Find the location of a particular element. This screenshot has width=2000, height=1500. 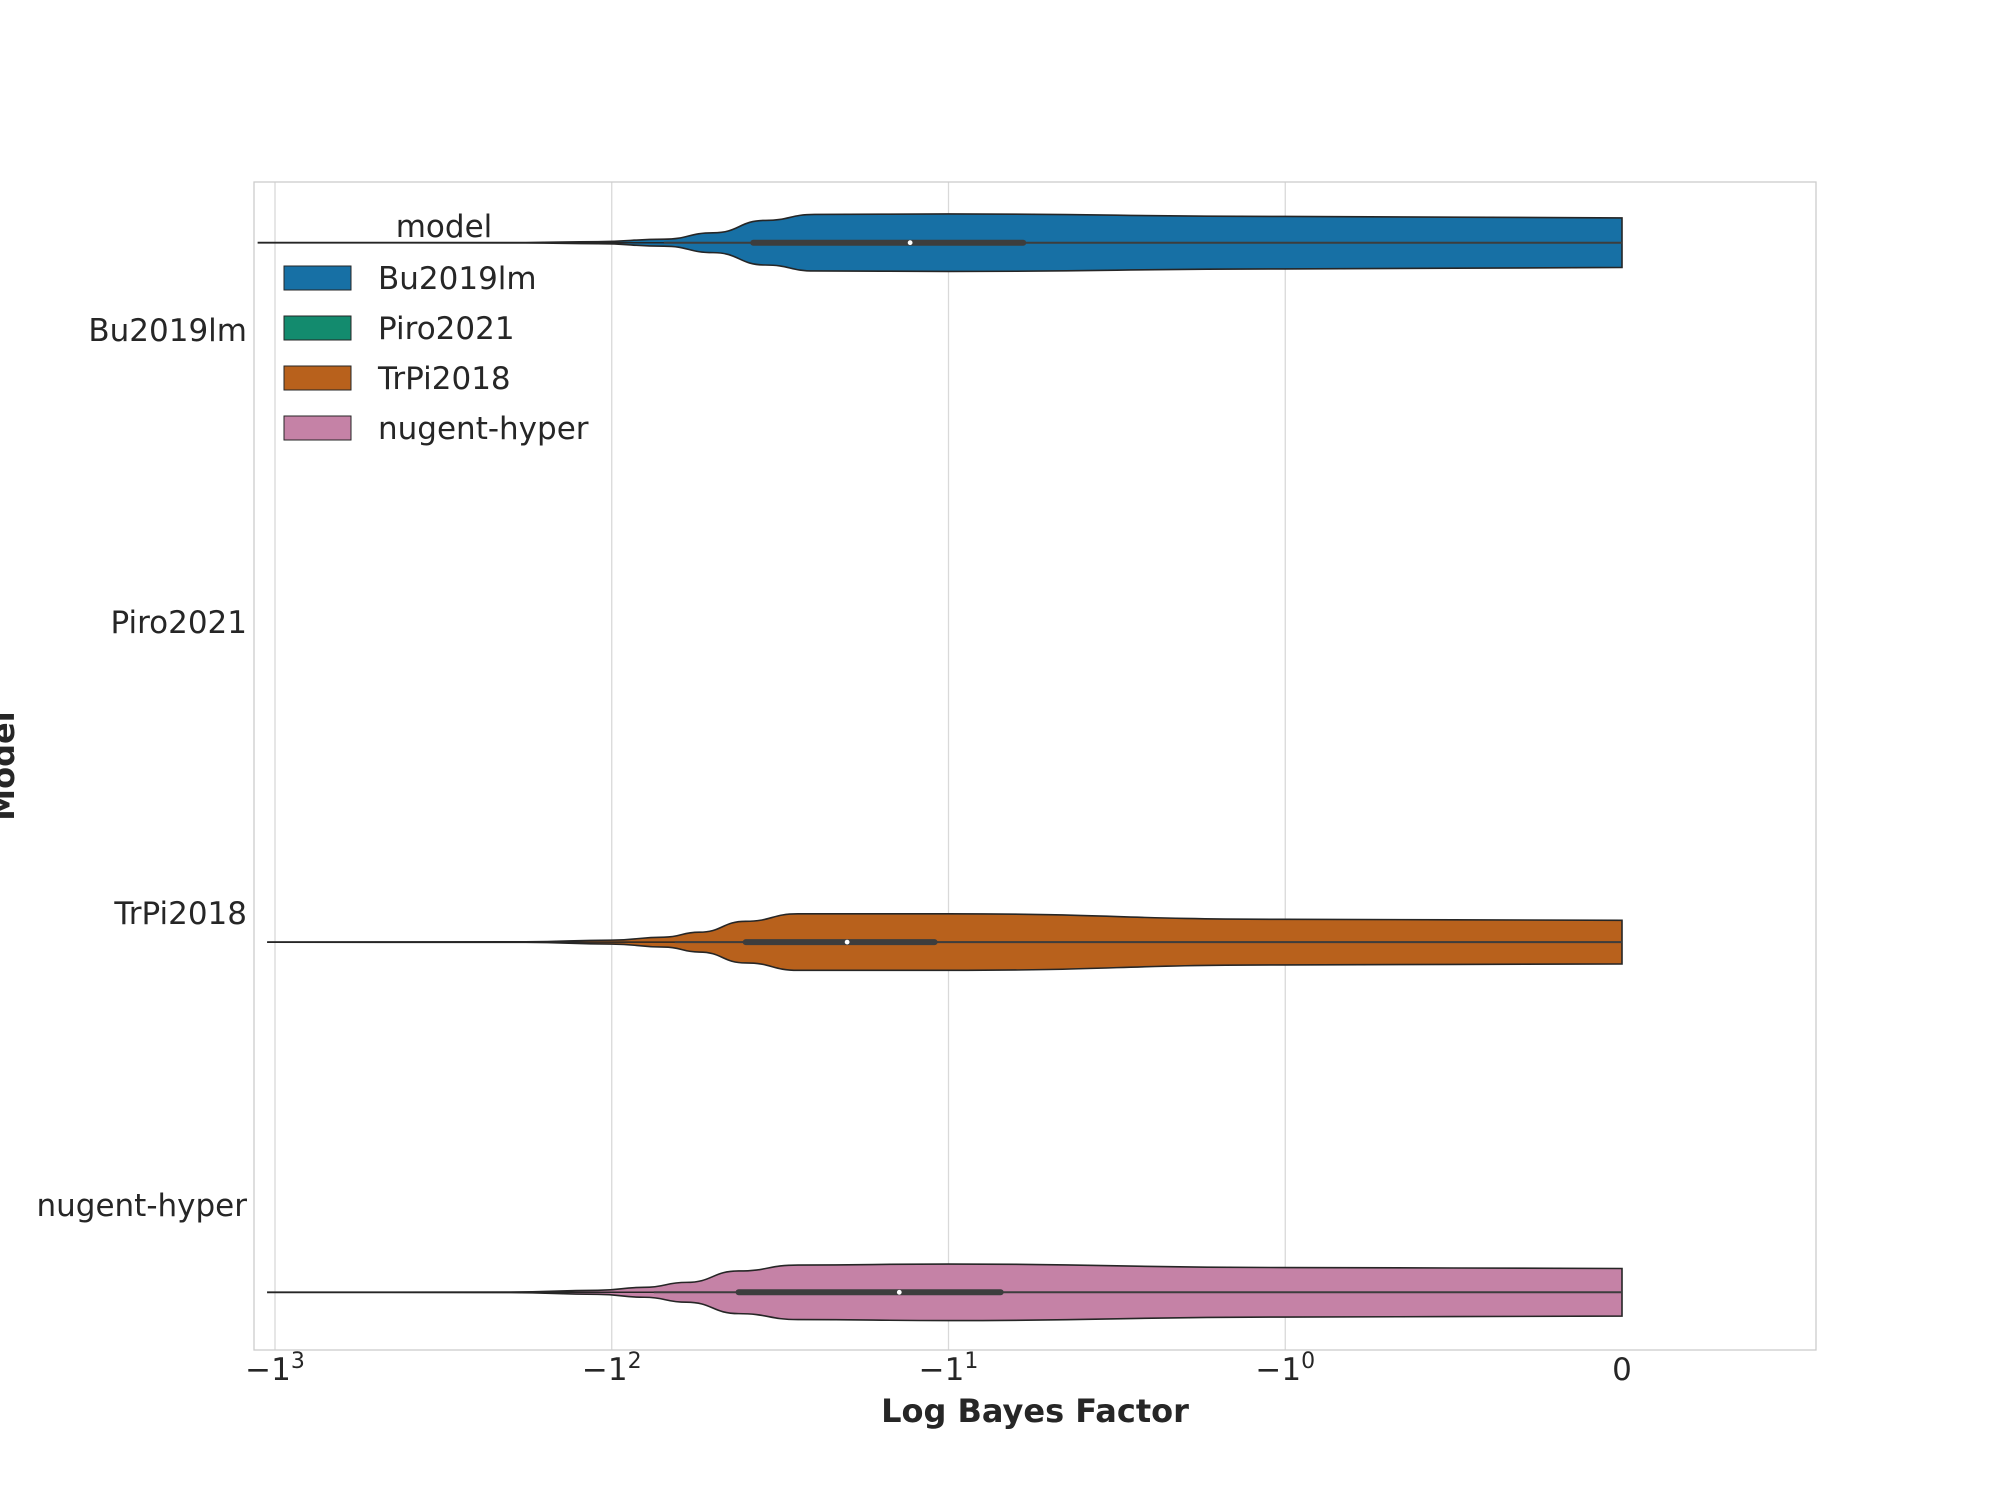

legend-entry: Piro2021 is located at coordinates (399, 329).